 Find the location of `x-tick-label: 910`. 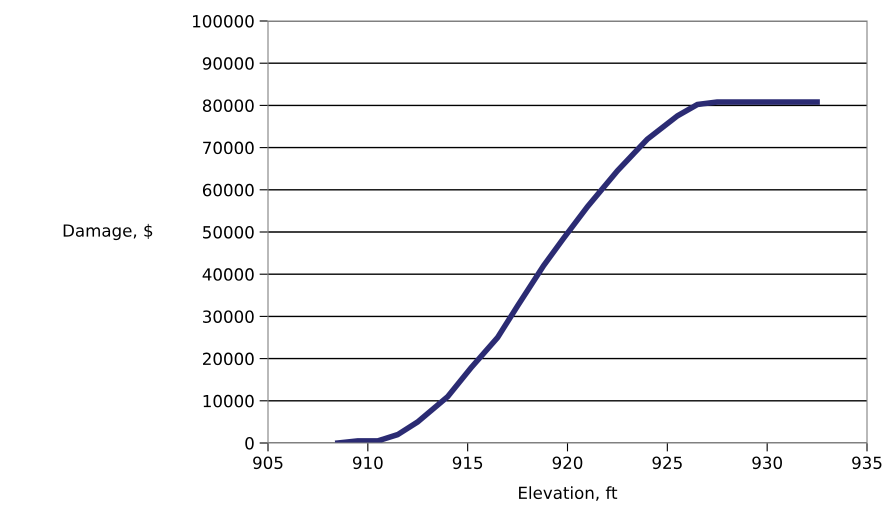

x-tick-label: 910 is located at coordinates (367, 463).